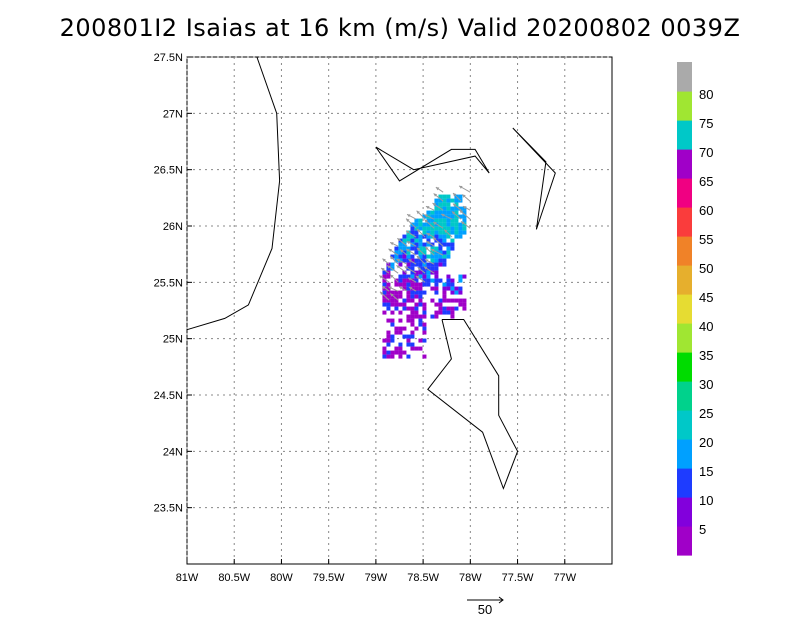 The width and height of the screenshot is (800, 618). I want to click on x-tick-label: 79.5W, so click(329, 578).